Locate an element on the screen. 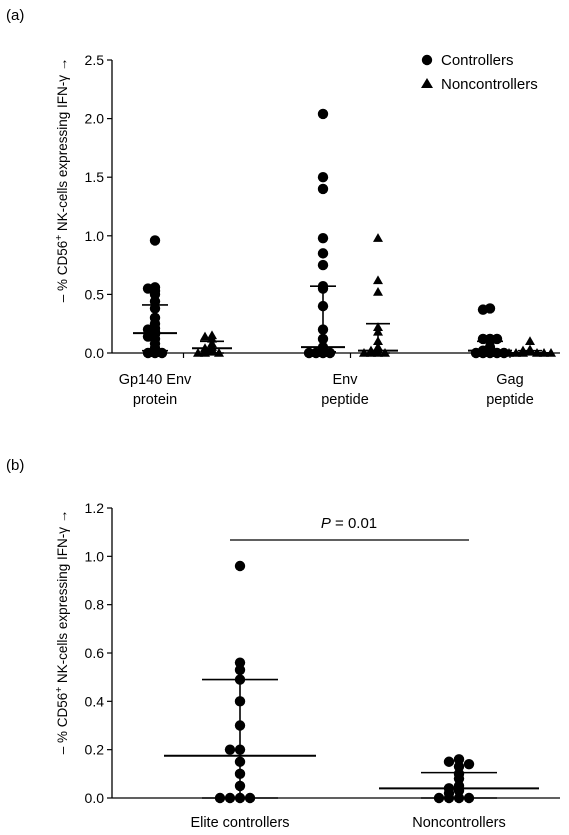 The height and width of the screenshot is (835, 569). panel-b-y-axis-label-rest: NK-cells expressing IFN-γ is located at coordinates (62, 607).